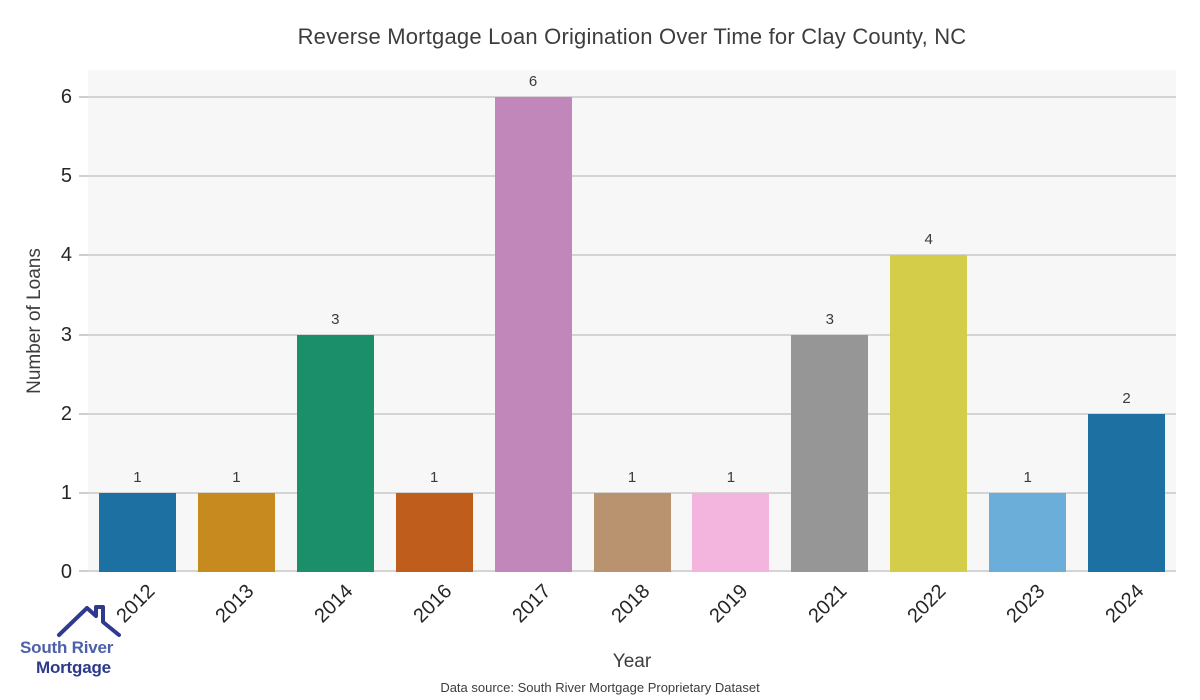 This screenshot has height=700, width=1200. I want to click on x-tick-label: 2023, so click(1026, 604).